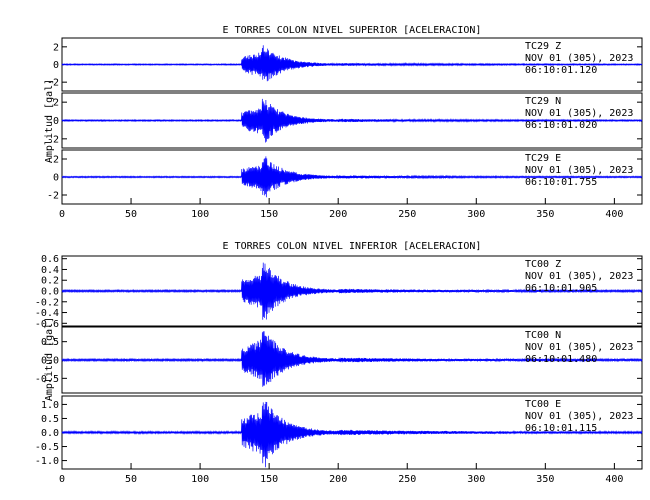  Describe the element at coordinates (50, 259) in the screenshot. I see `y-tick-label: 0.6` at that location.